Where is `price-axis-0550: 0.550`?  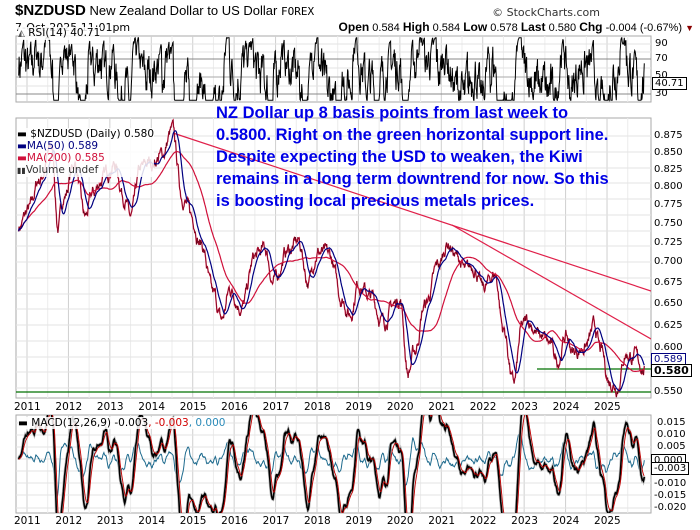 price-axis-0550: 0.550 is located at coordinates (668, 391).